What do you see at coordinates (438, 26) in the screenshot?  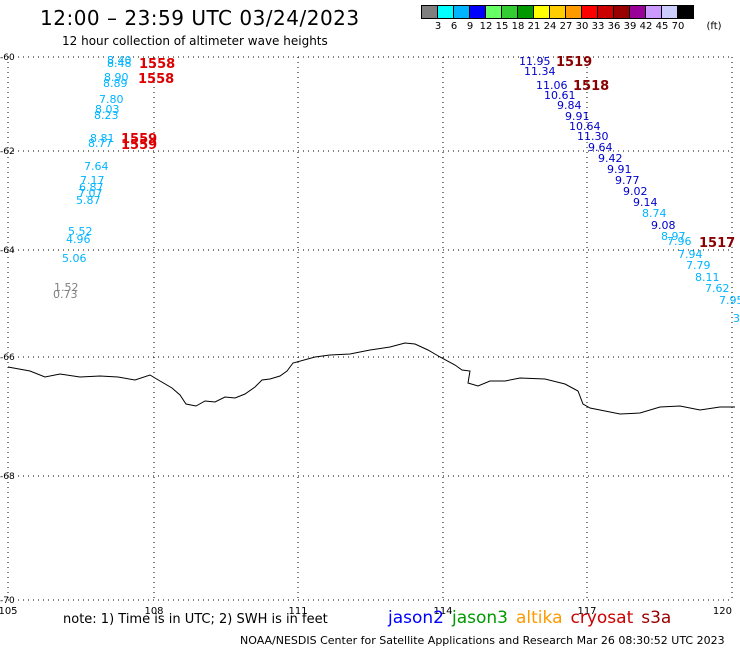 I see `color-scale-tick: 3` at bounding box center [438, 26].